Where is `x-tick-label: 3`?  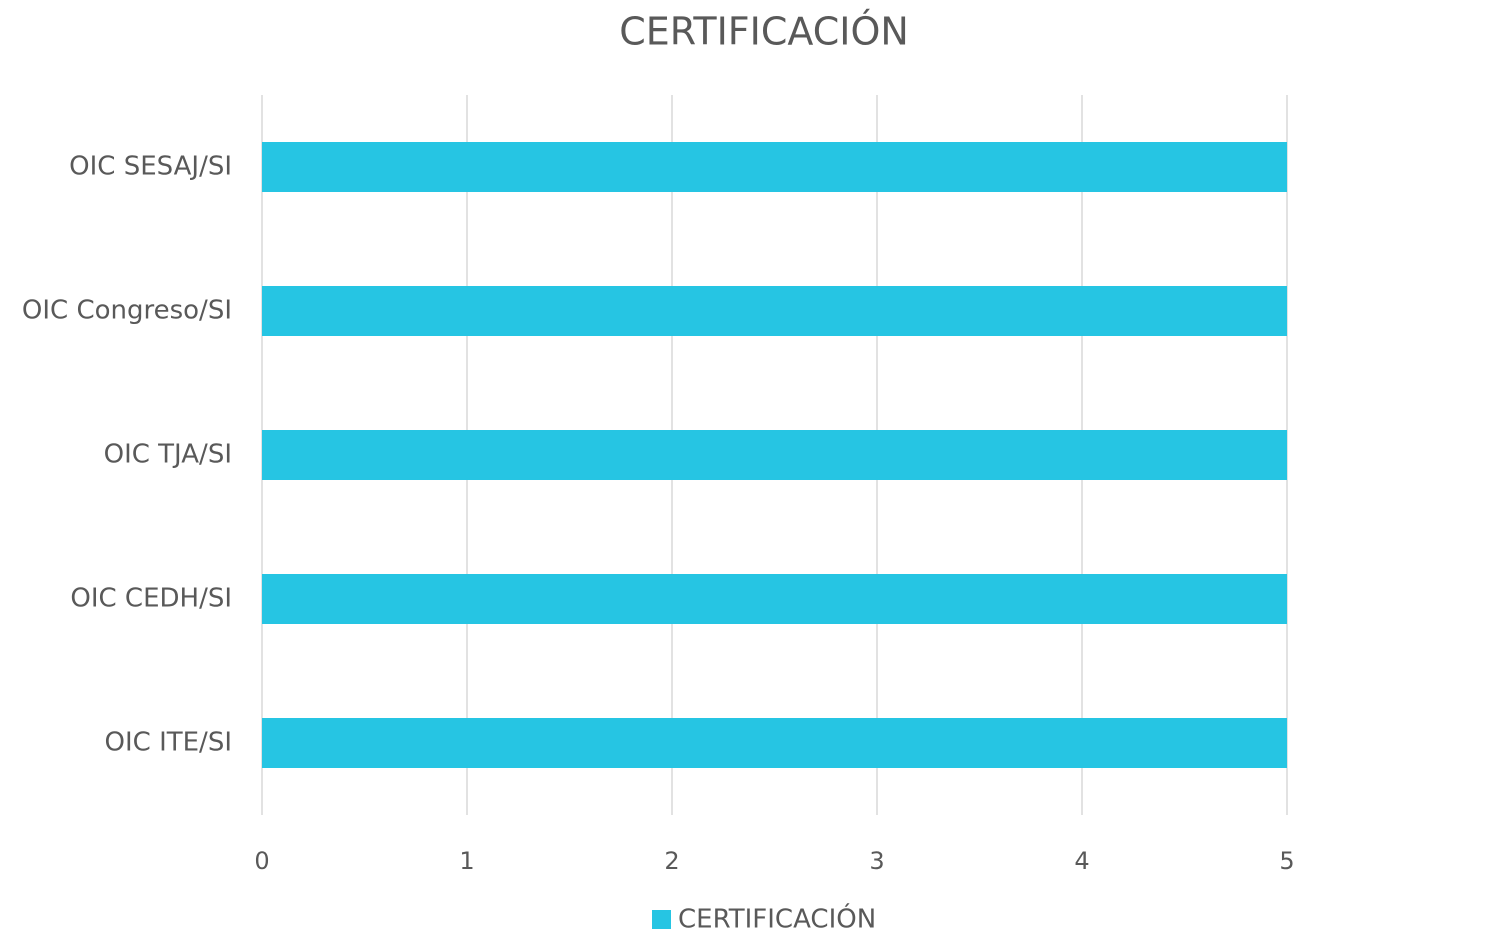 x-tick-label: 3 is located at coordinates (876, 861).